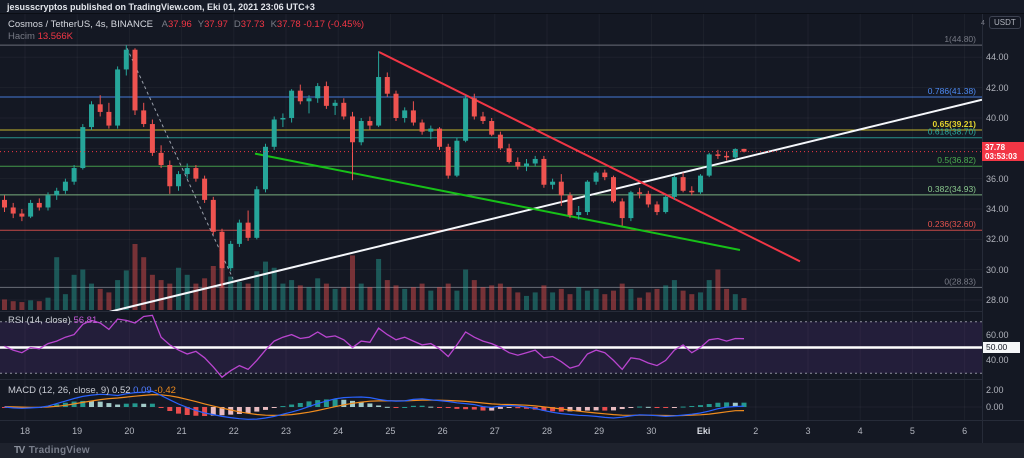 The image size is (1024, 458). Describe the element at coordinates (1005, 22) in the screenshot. I see `currency-toggle-button: USDT` at that location.